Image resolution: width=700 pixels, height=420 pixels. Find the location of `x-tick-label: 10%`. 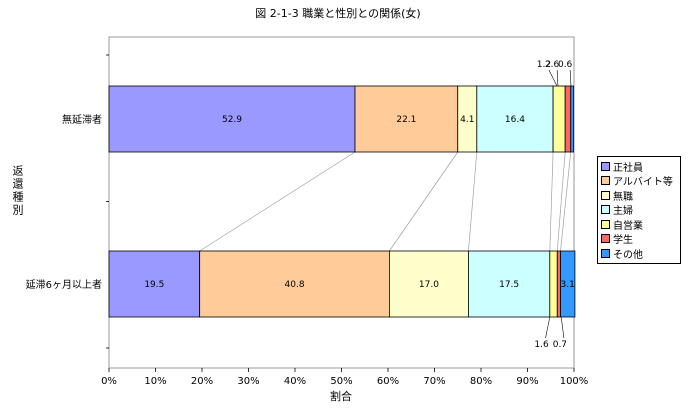

x-tick-label: 10% is located at coordinates (155, 381).